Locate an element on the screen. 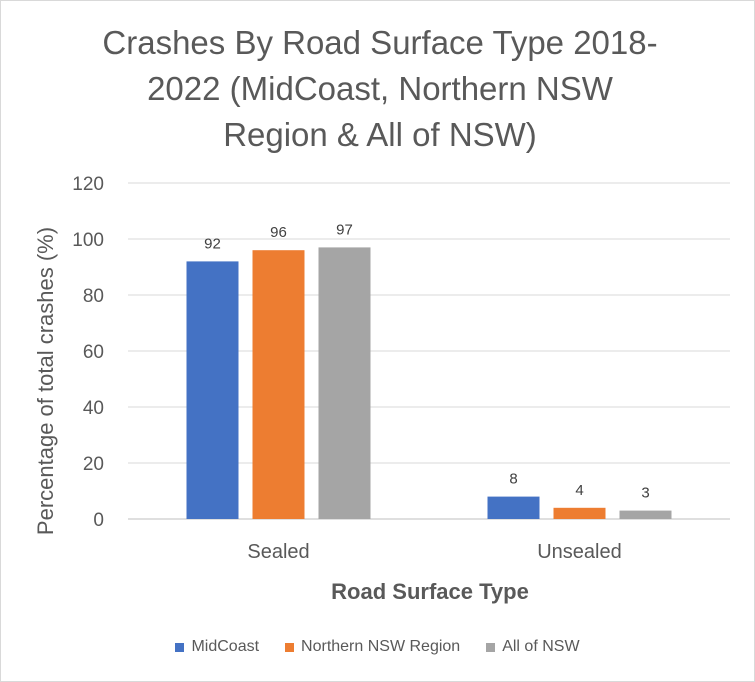  data-label-unsealed-northern-nsw-region: 4 is located at coordinates (579, 490).